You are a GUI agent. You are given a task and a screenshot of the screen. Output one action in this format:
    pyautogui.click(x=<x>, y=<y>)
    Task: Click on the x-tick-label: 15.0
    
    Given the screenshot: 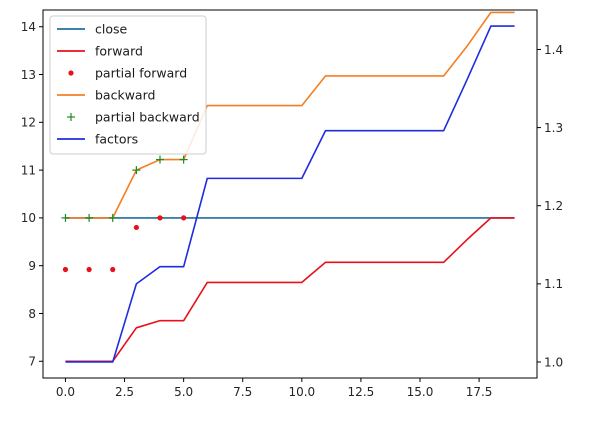 What is the action you would take?
    pyautogui.click(x=420, y=392)
    